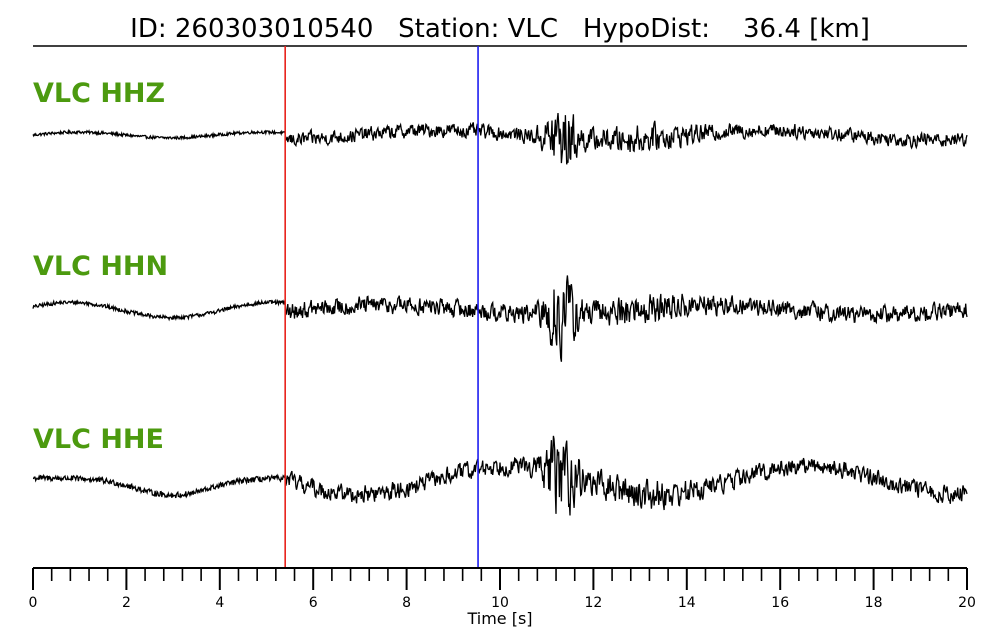 The height and width of the screenshot is (640, 1000). What do you see at coordinates (500, 138) in the screenshot?
I see `trace-vlc-hhz` at bounding box center [500, 138].